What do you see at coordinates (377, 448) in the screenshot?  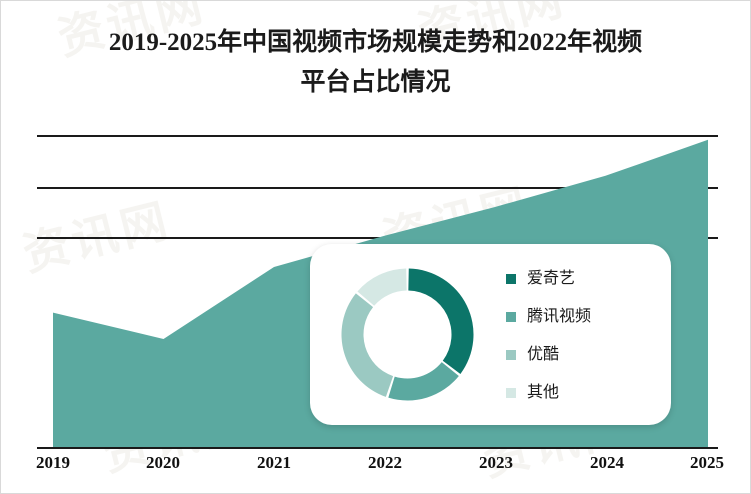 I see `x-axis-line` at bounding box center [377, 448].